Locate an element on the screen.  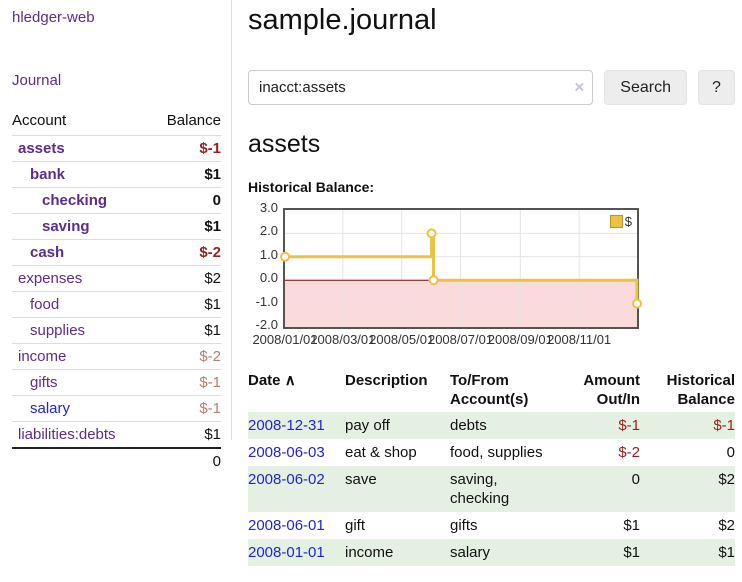
accounts-cell: gifts is located at coordinates (464, 525).